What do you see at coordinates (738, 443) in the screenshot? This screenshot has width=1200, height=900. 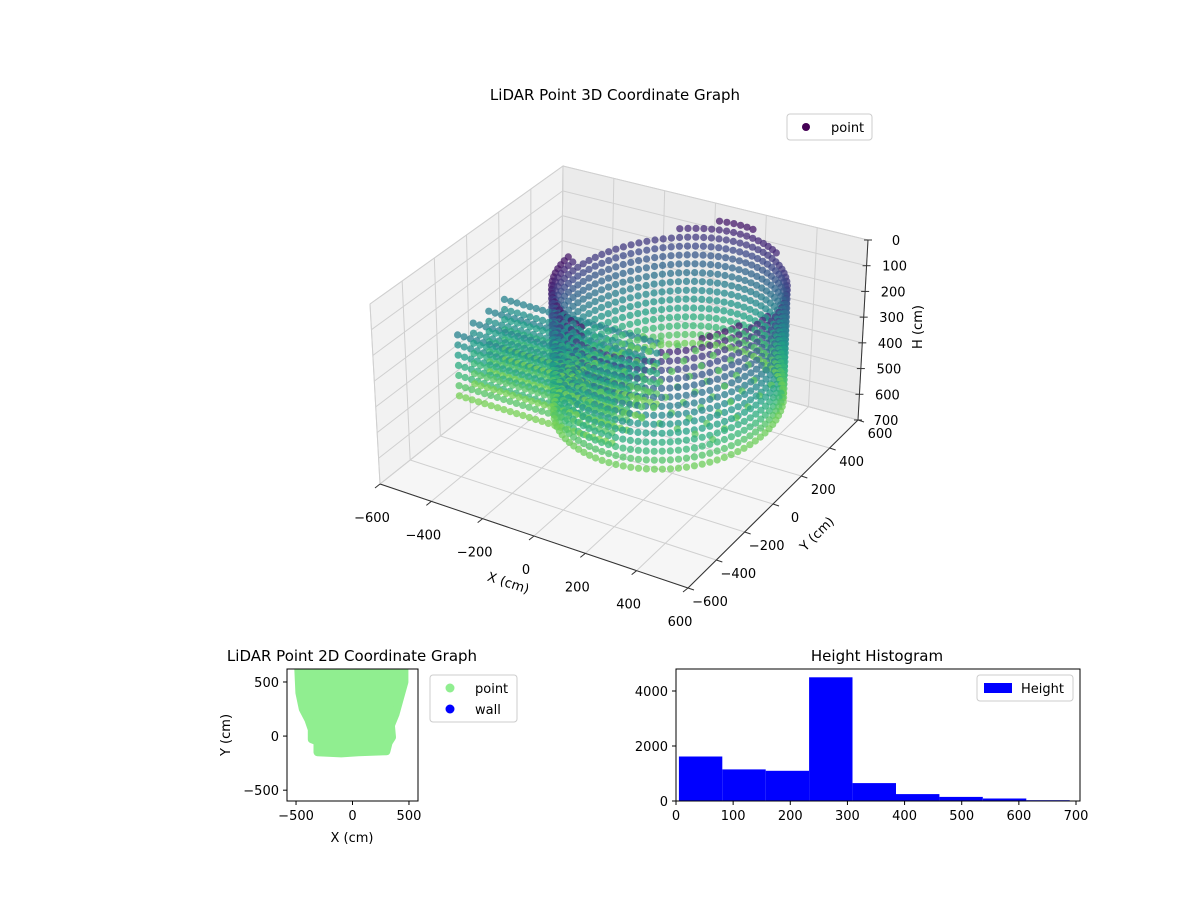 I see `point-1953` at bounding box center [738, 443].